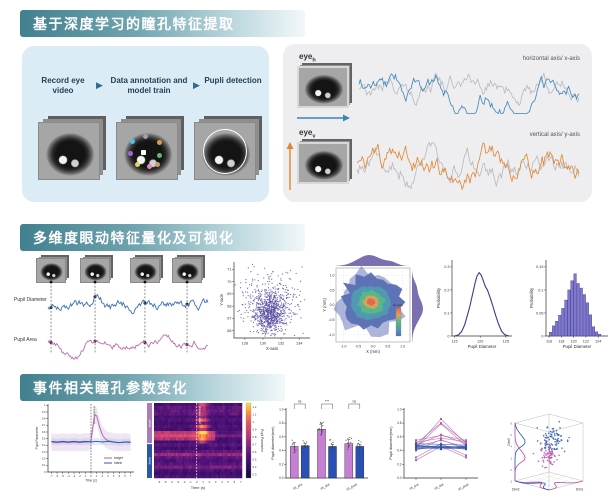  I want to click on svg-text: 68, so click(229, 306).